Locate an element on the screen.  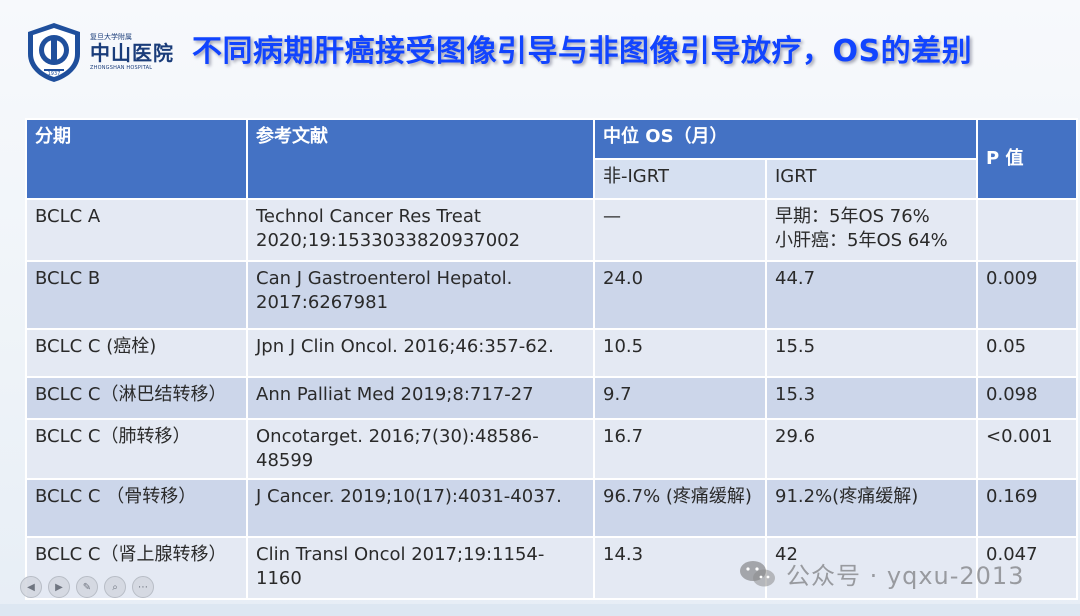
logo-name: 中山医院 is located at coordinates (132, 52).